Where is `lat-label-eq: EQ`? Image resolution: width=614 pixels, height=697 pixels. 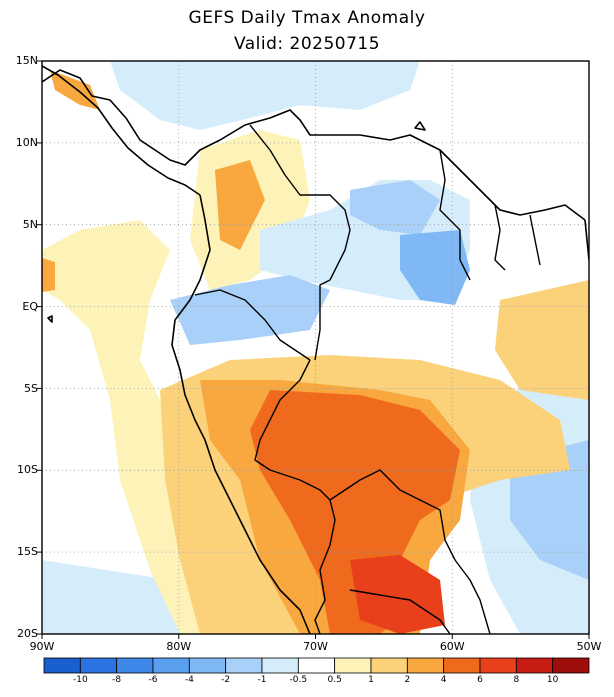
lat-label-eq: EQ is located at coordinates (30, 306).